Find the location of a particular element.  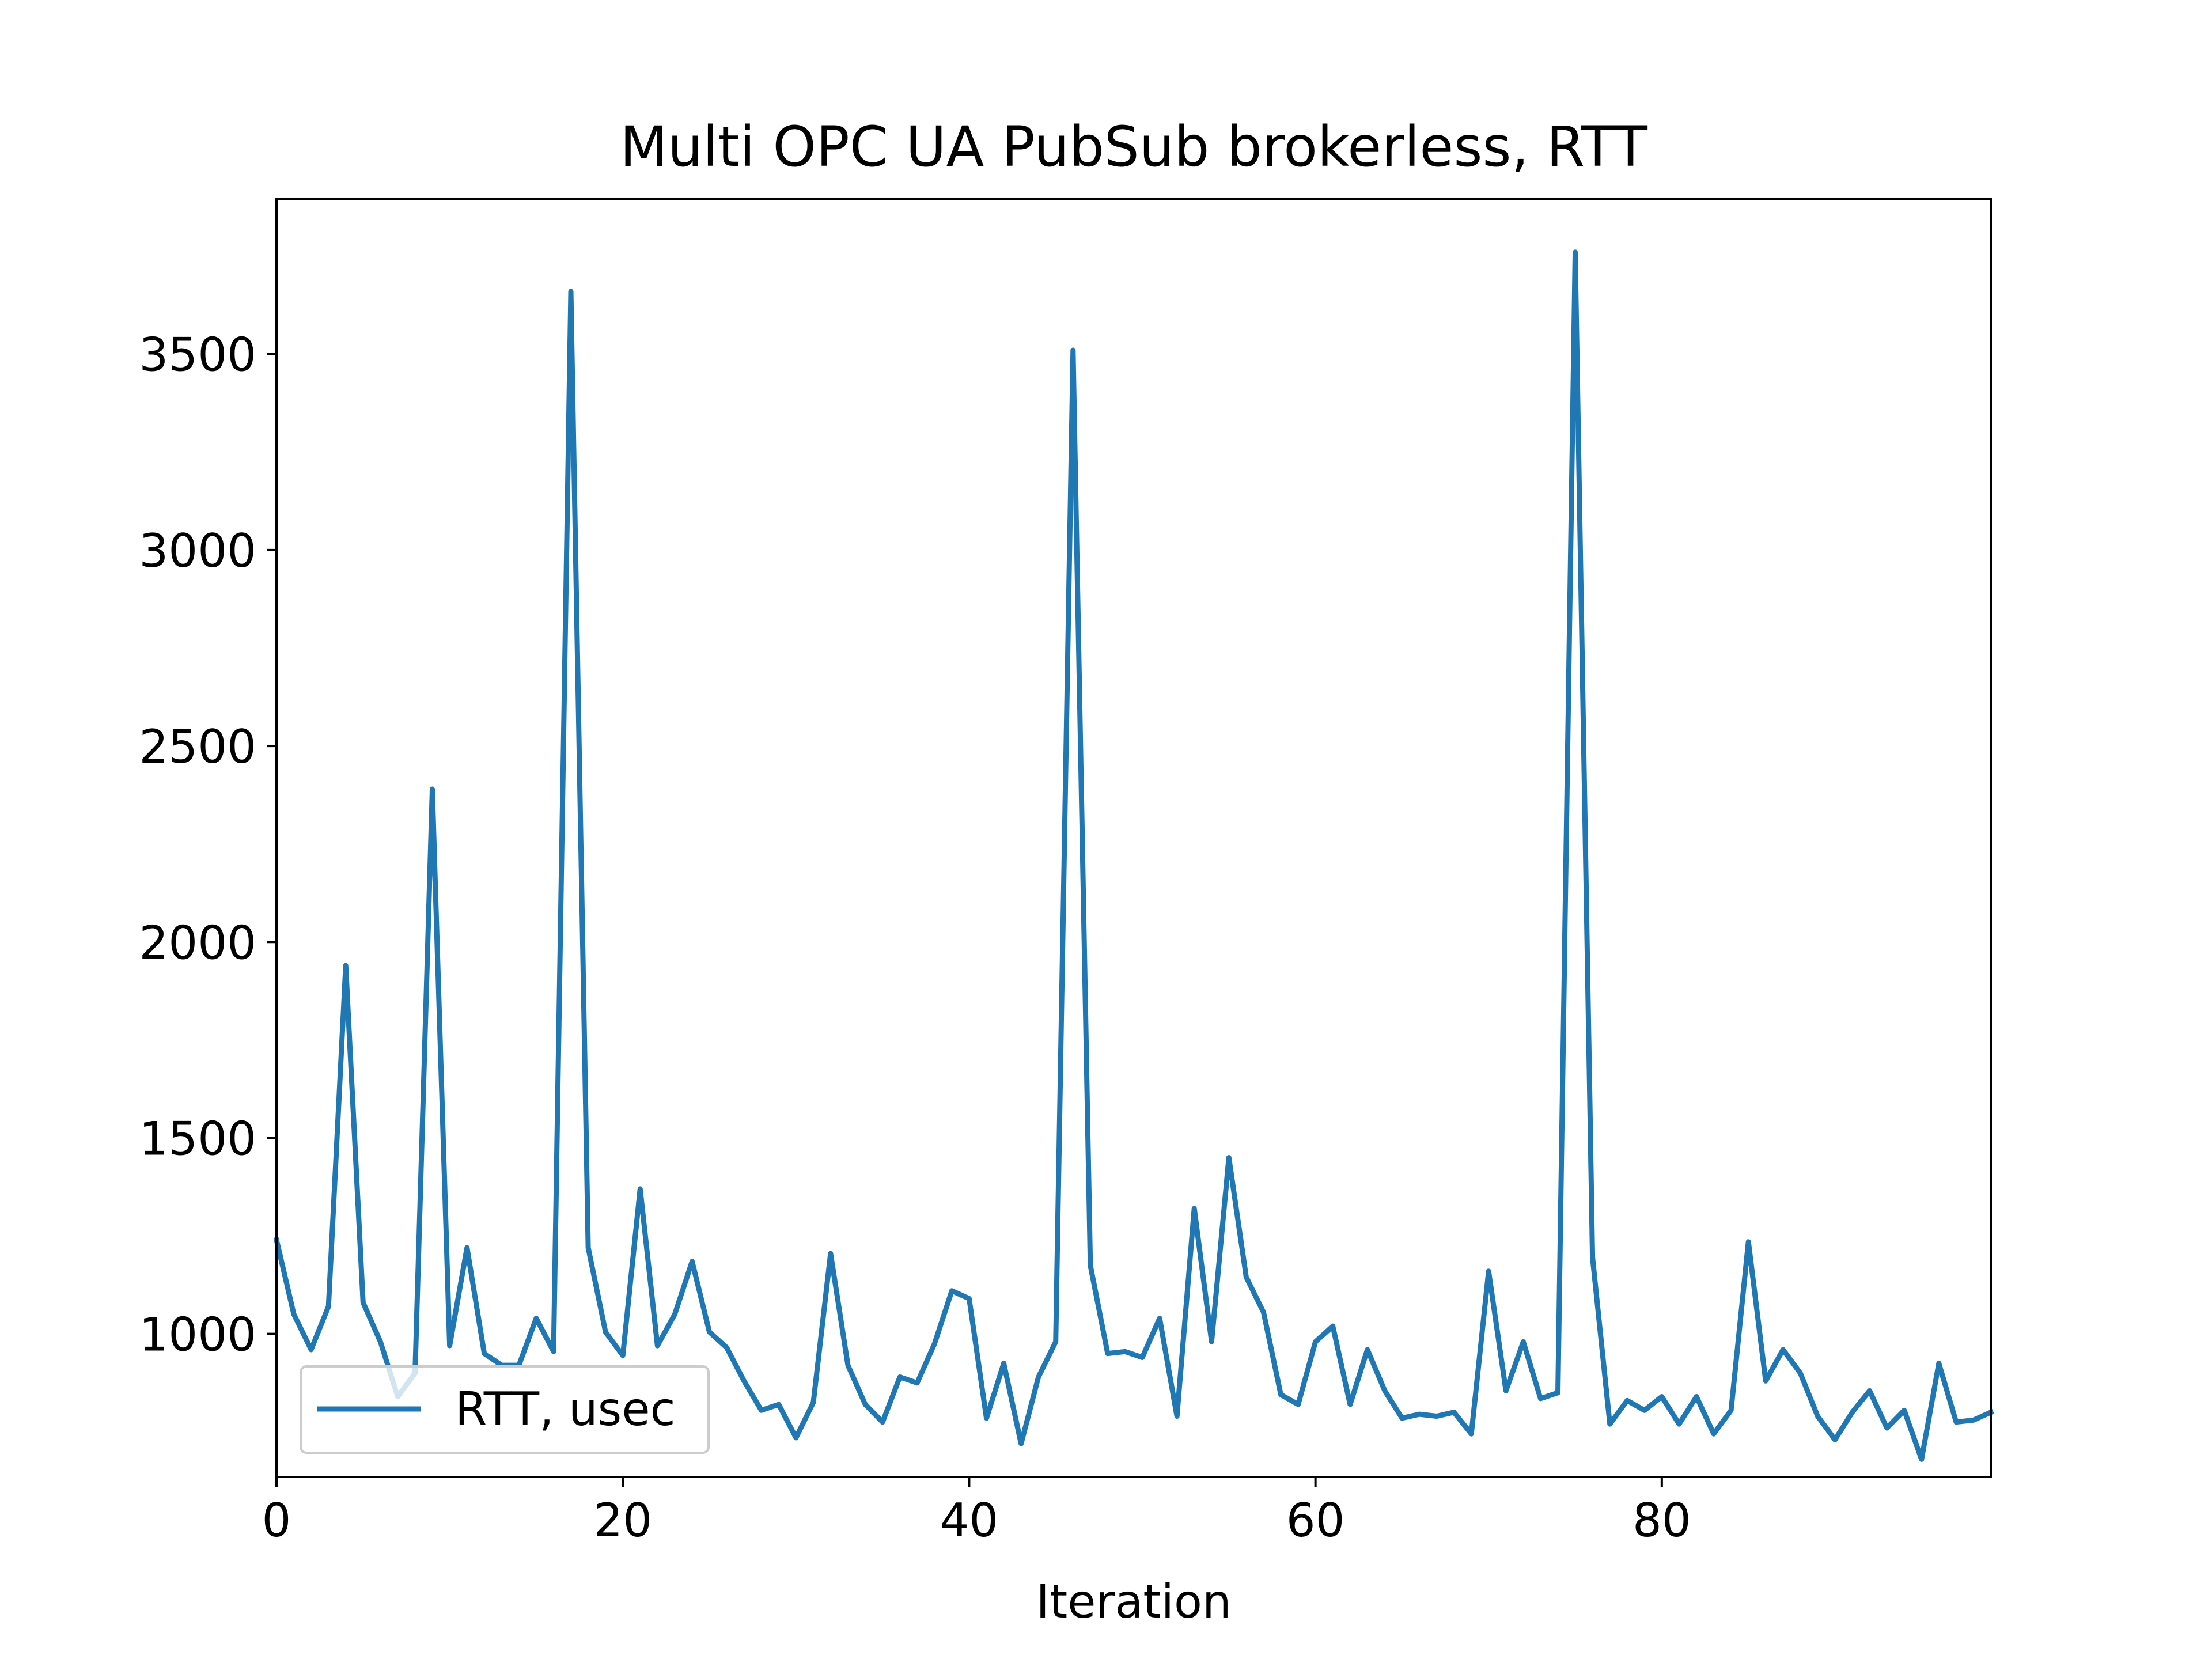

y-tick-label: 3000 is located at coordinates (197, 551).